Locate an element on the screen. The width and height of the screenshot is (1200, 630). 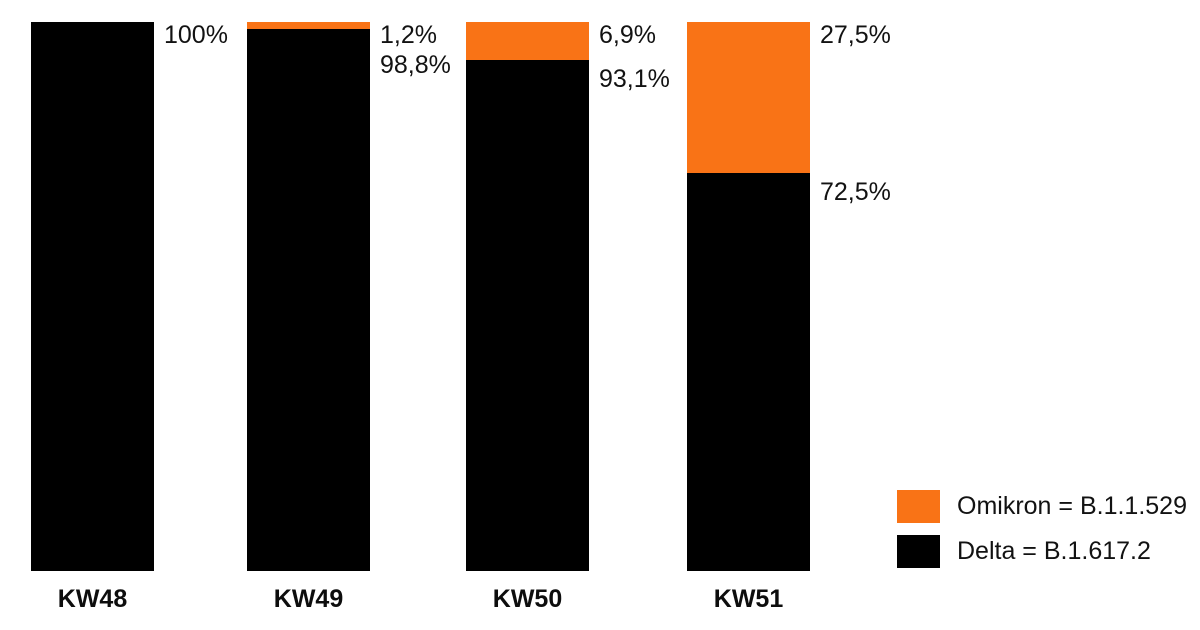
bar-kw51 is located at coordinates (748, 296).